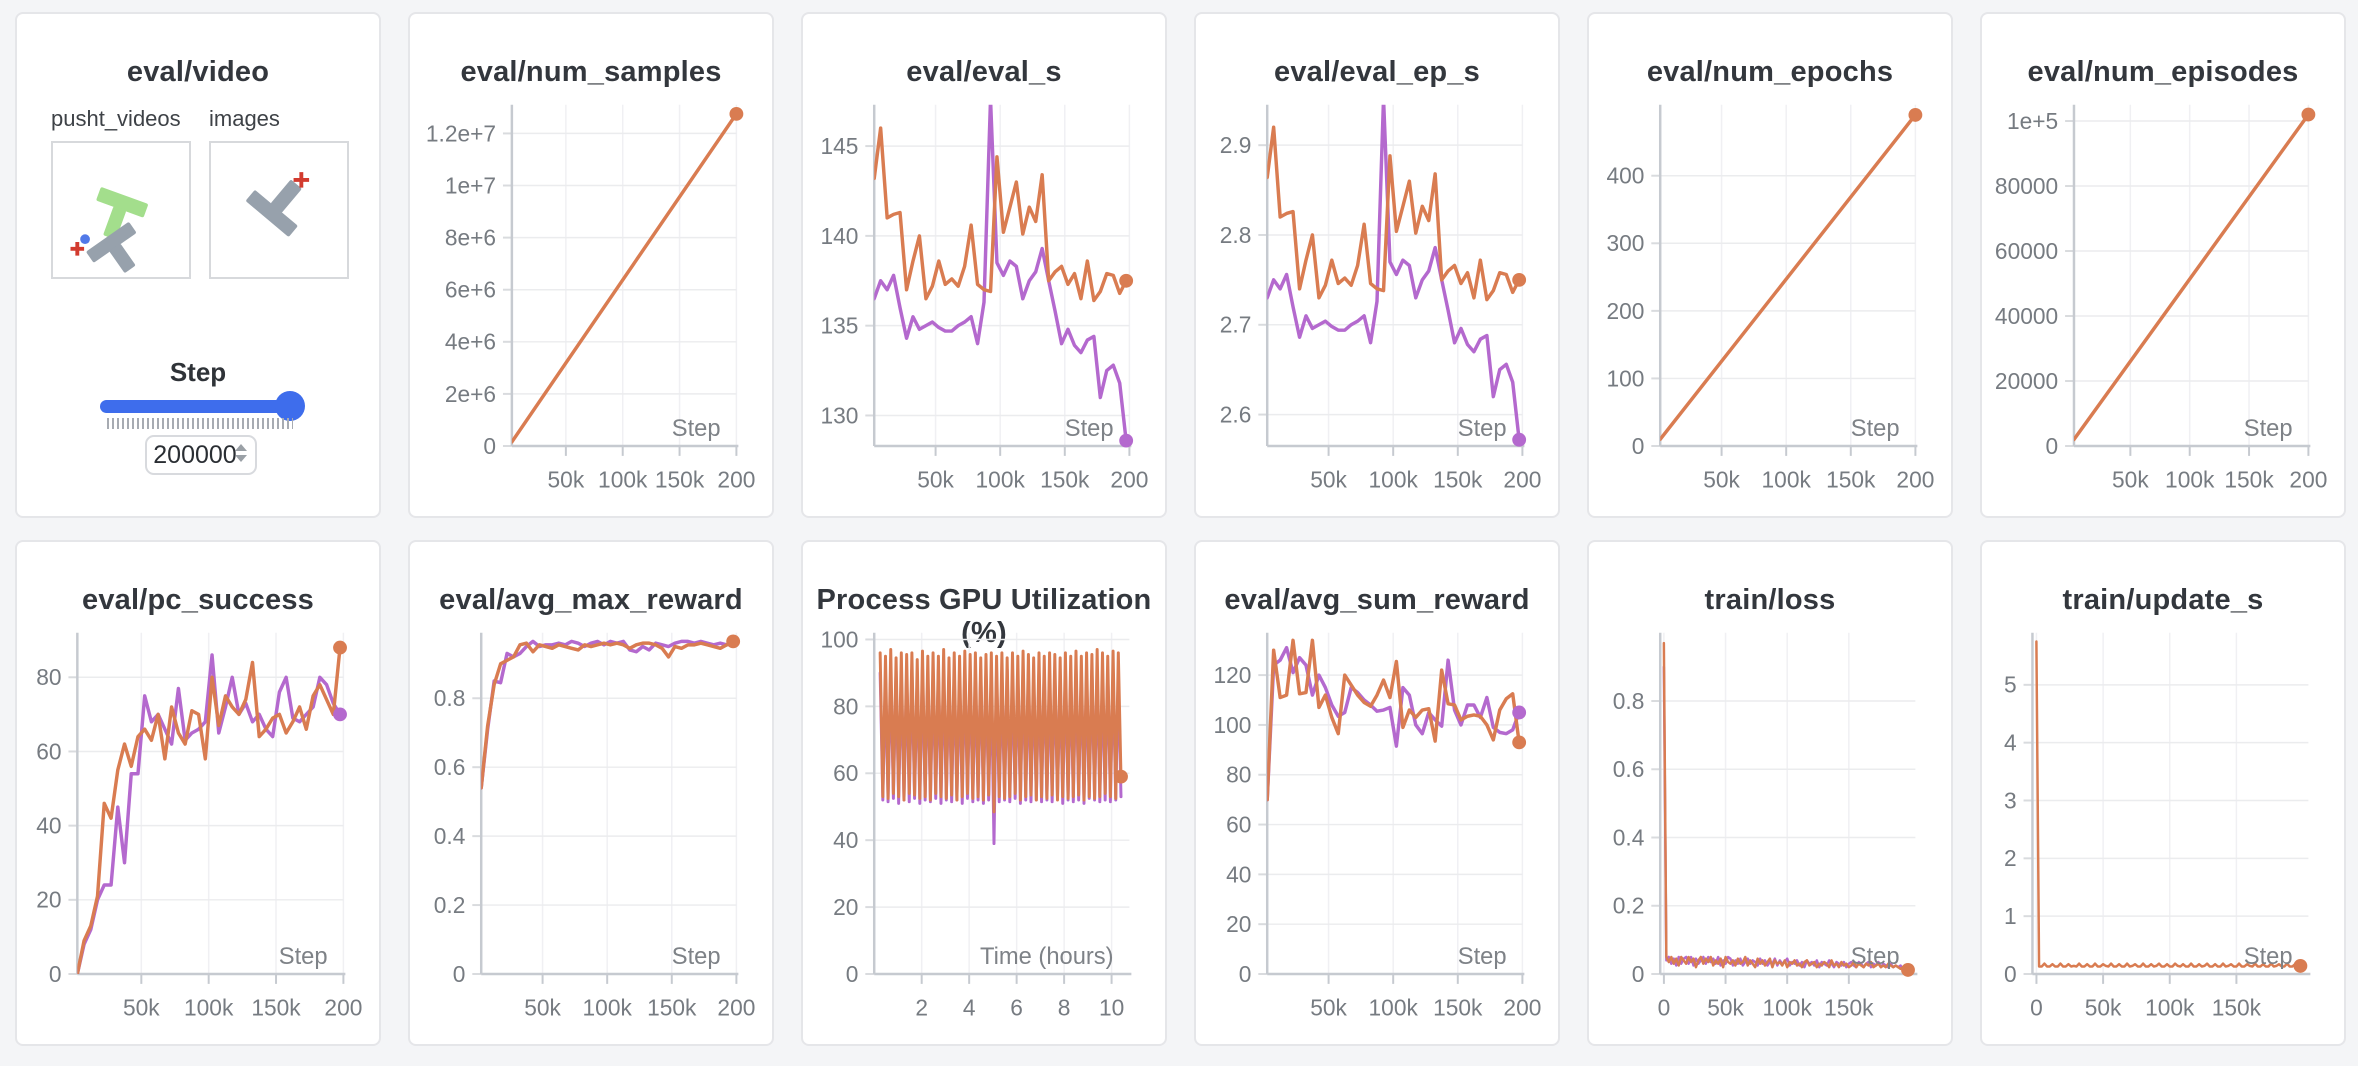 Image resolution: width=2358 pixels, height=1066 pixels. What do you see at coordinates (241, 453) in the screenshot?
I see `stepper-arrows-icon` at bounding box center [241, 453].